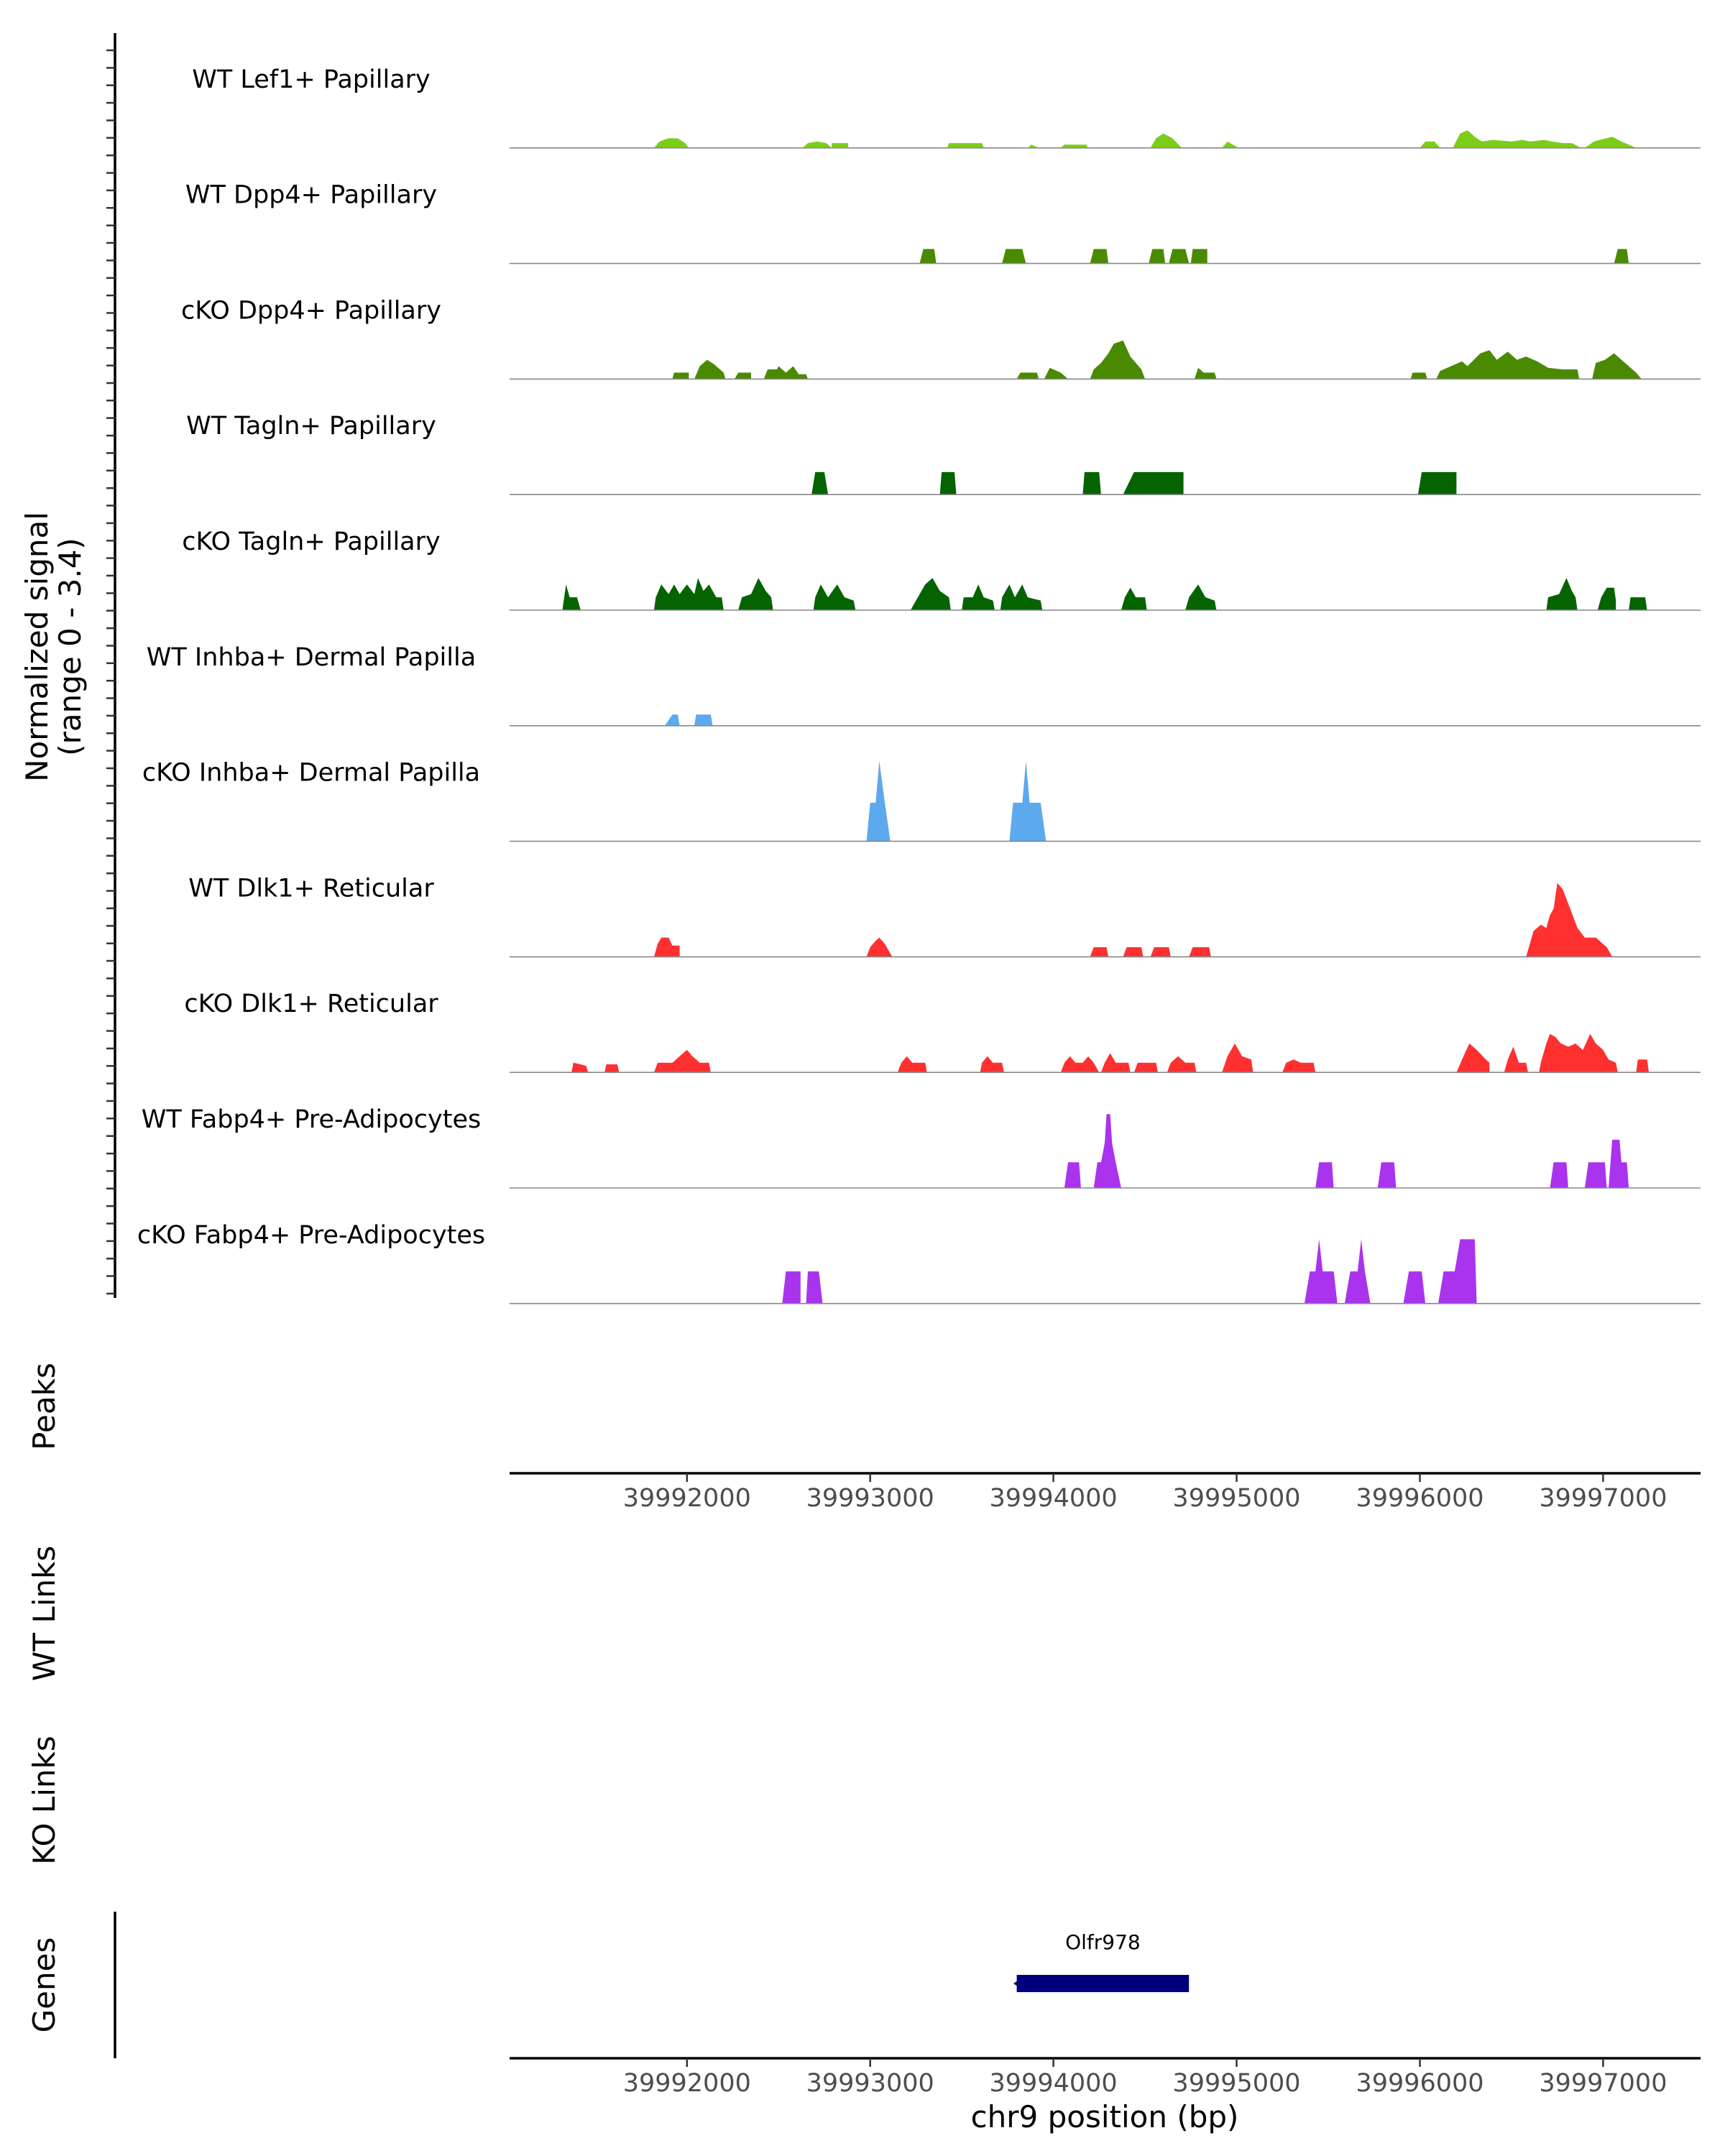 The width and height of the screenshot is (1725, 2156). Describe the element at coordinates (311, 1119) in the screenshot. I see `track-label: WT Fabp4+ Pre-Adipocytes` at that location.